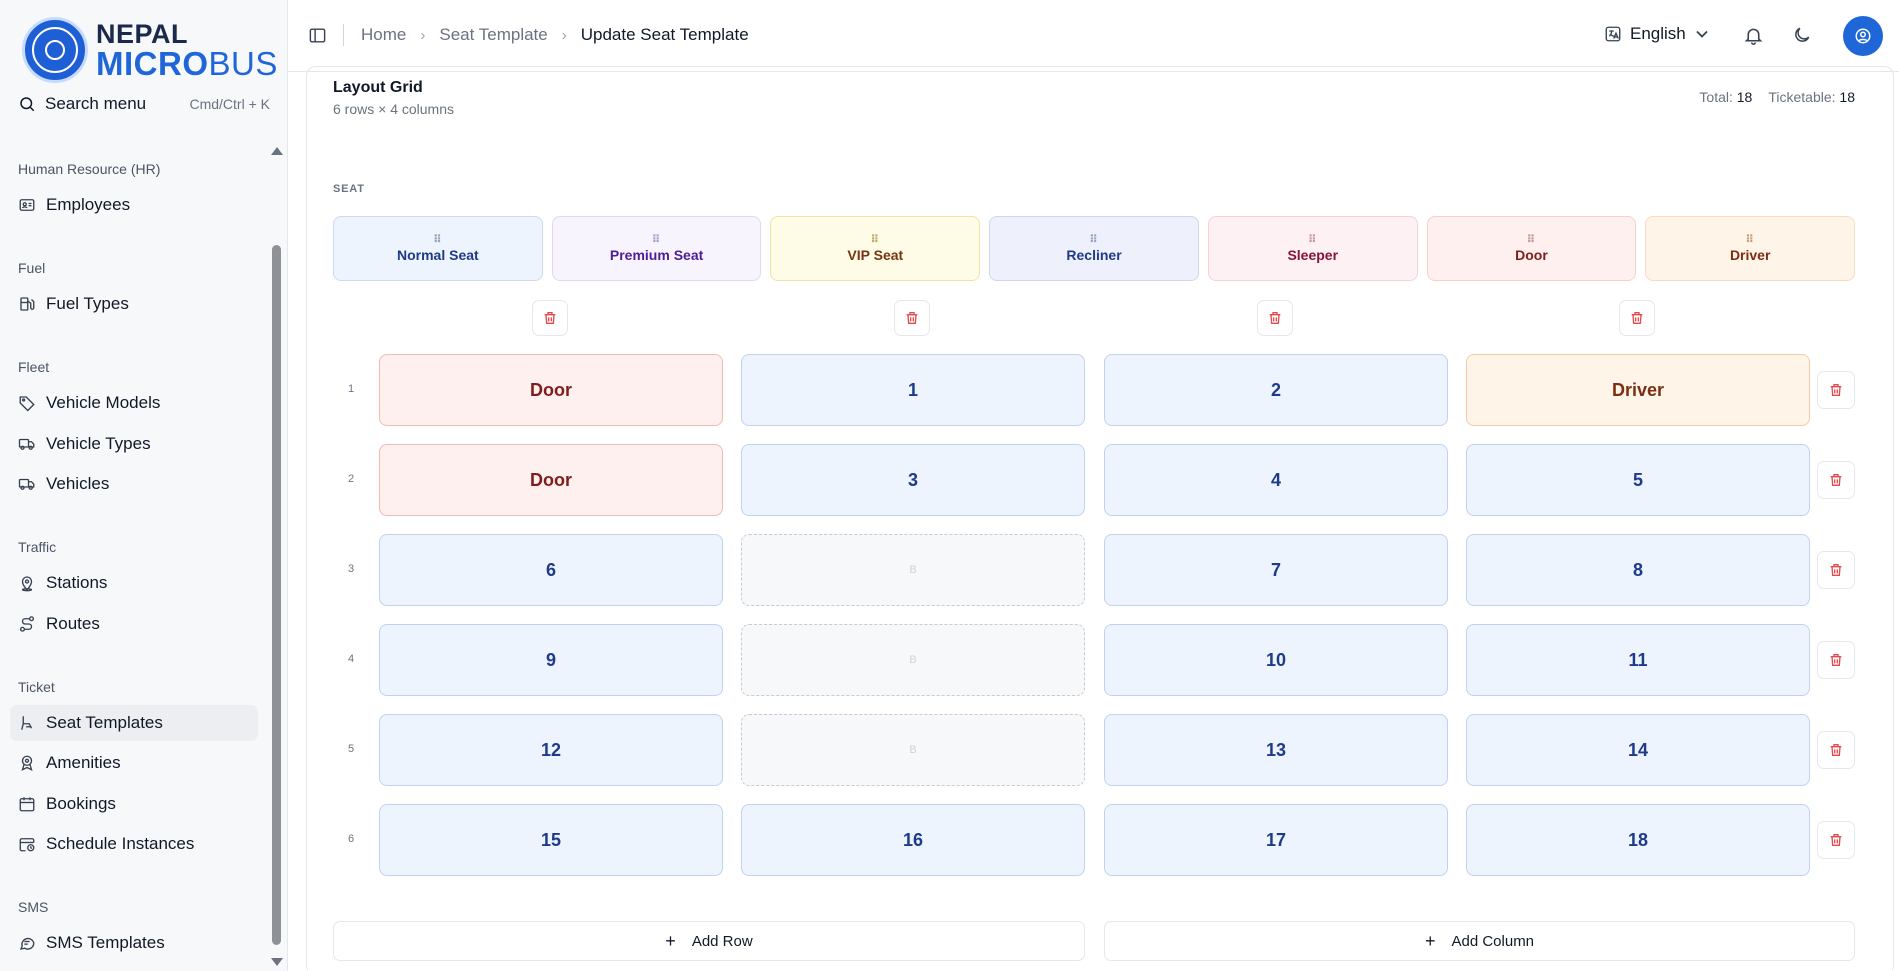 The width and height of the screenshot is (1899, 971). Describe the element at coordinates (351, 839) in the screenshot. I see `row-number: 6` at that location.